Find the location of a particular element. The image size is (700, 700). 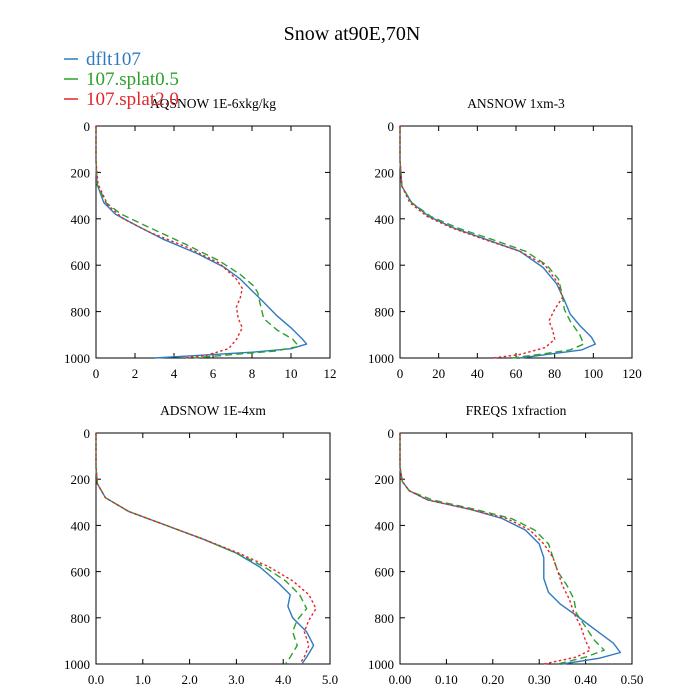

x-tick-label: 4.0 is located at coordinates (283, 679).